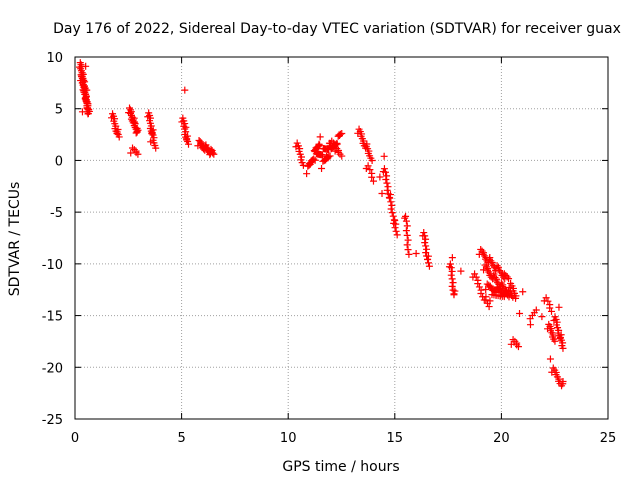 The image size is (640, 480). Describe the element at coordinates (75, 438) in the screenshot. I see `x-tick-label: 0` at that location.